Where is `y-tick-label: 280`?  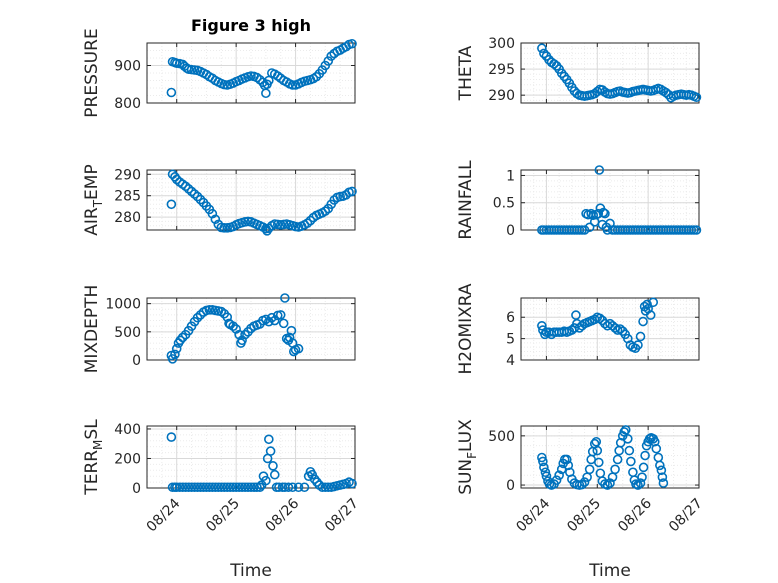
y-tick-label: 280 is located at coordinates (127, 218).